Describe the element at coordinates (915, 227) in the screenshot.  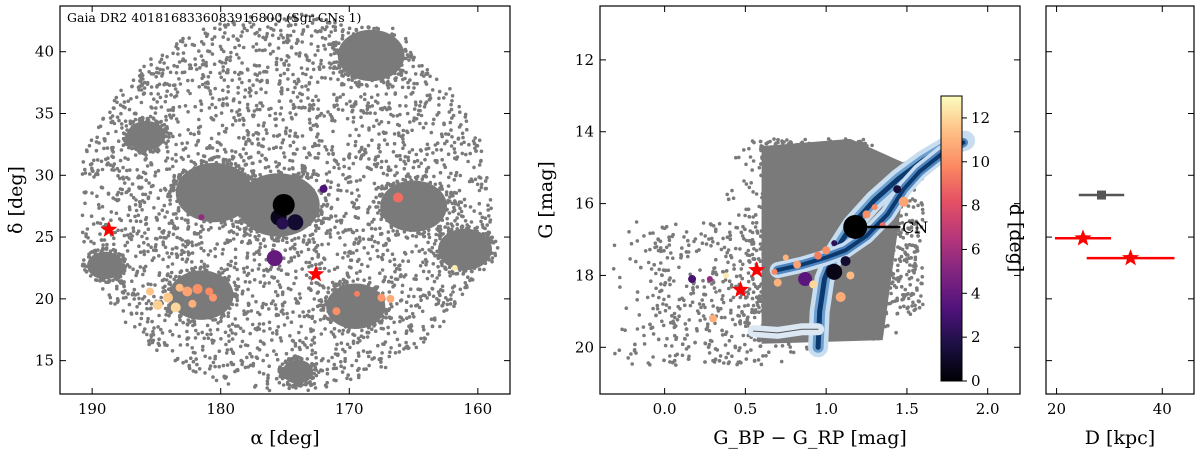
I see `cn-annotation: CN` at that location.